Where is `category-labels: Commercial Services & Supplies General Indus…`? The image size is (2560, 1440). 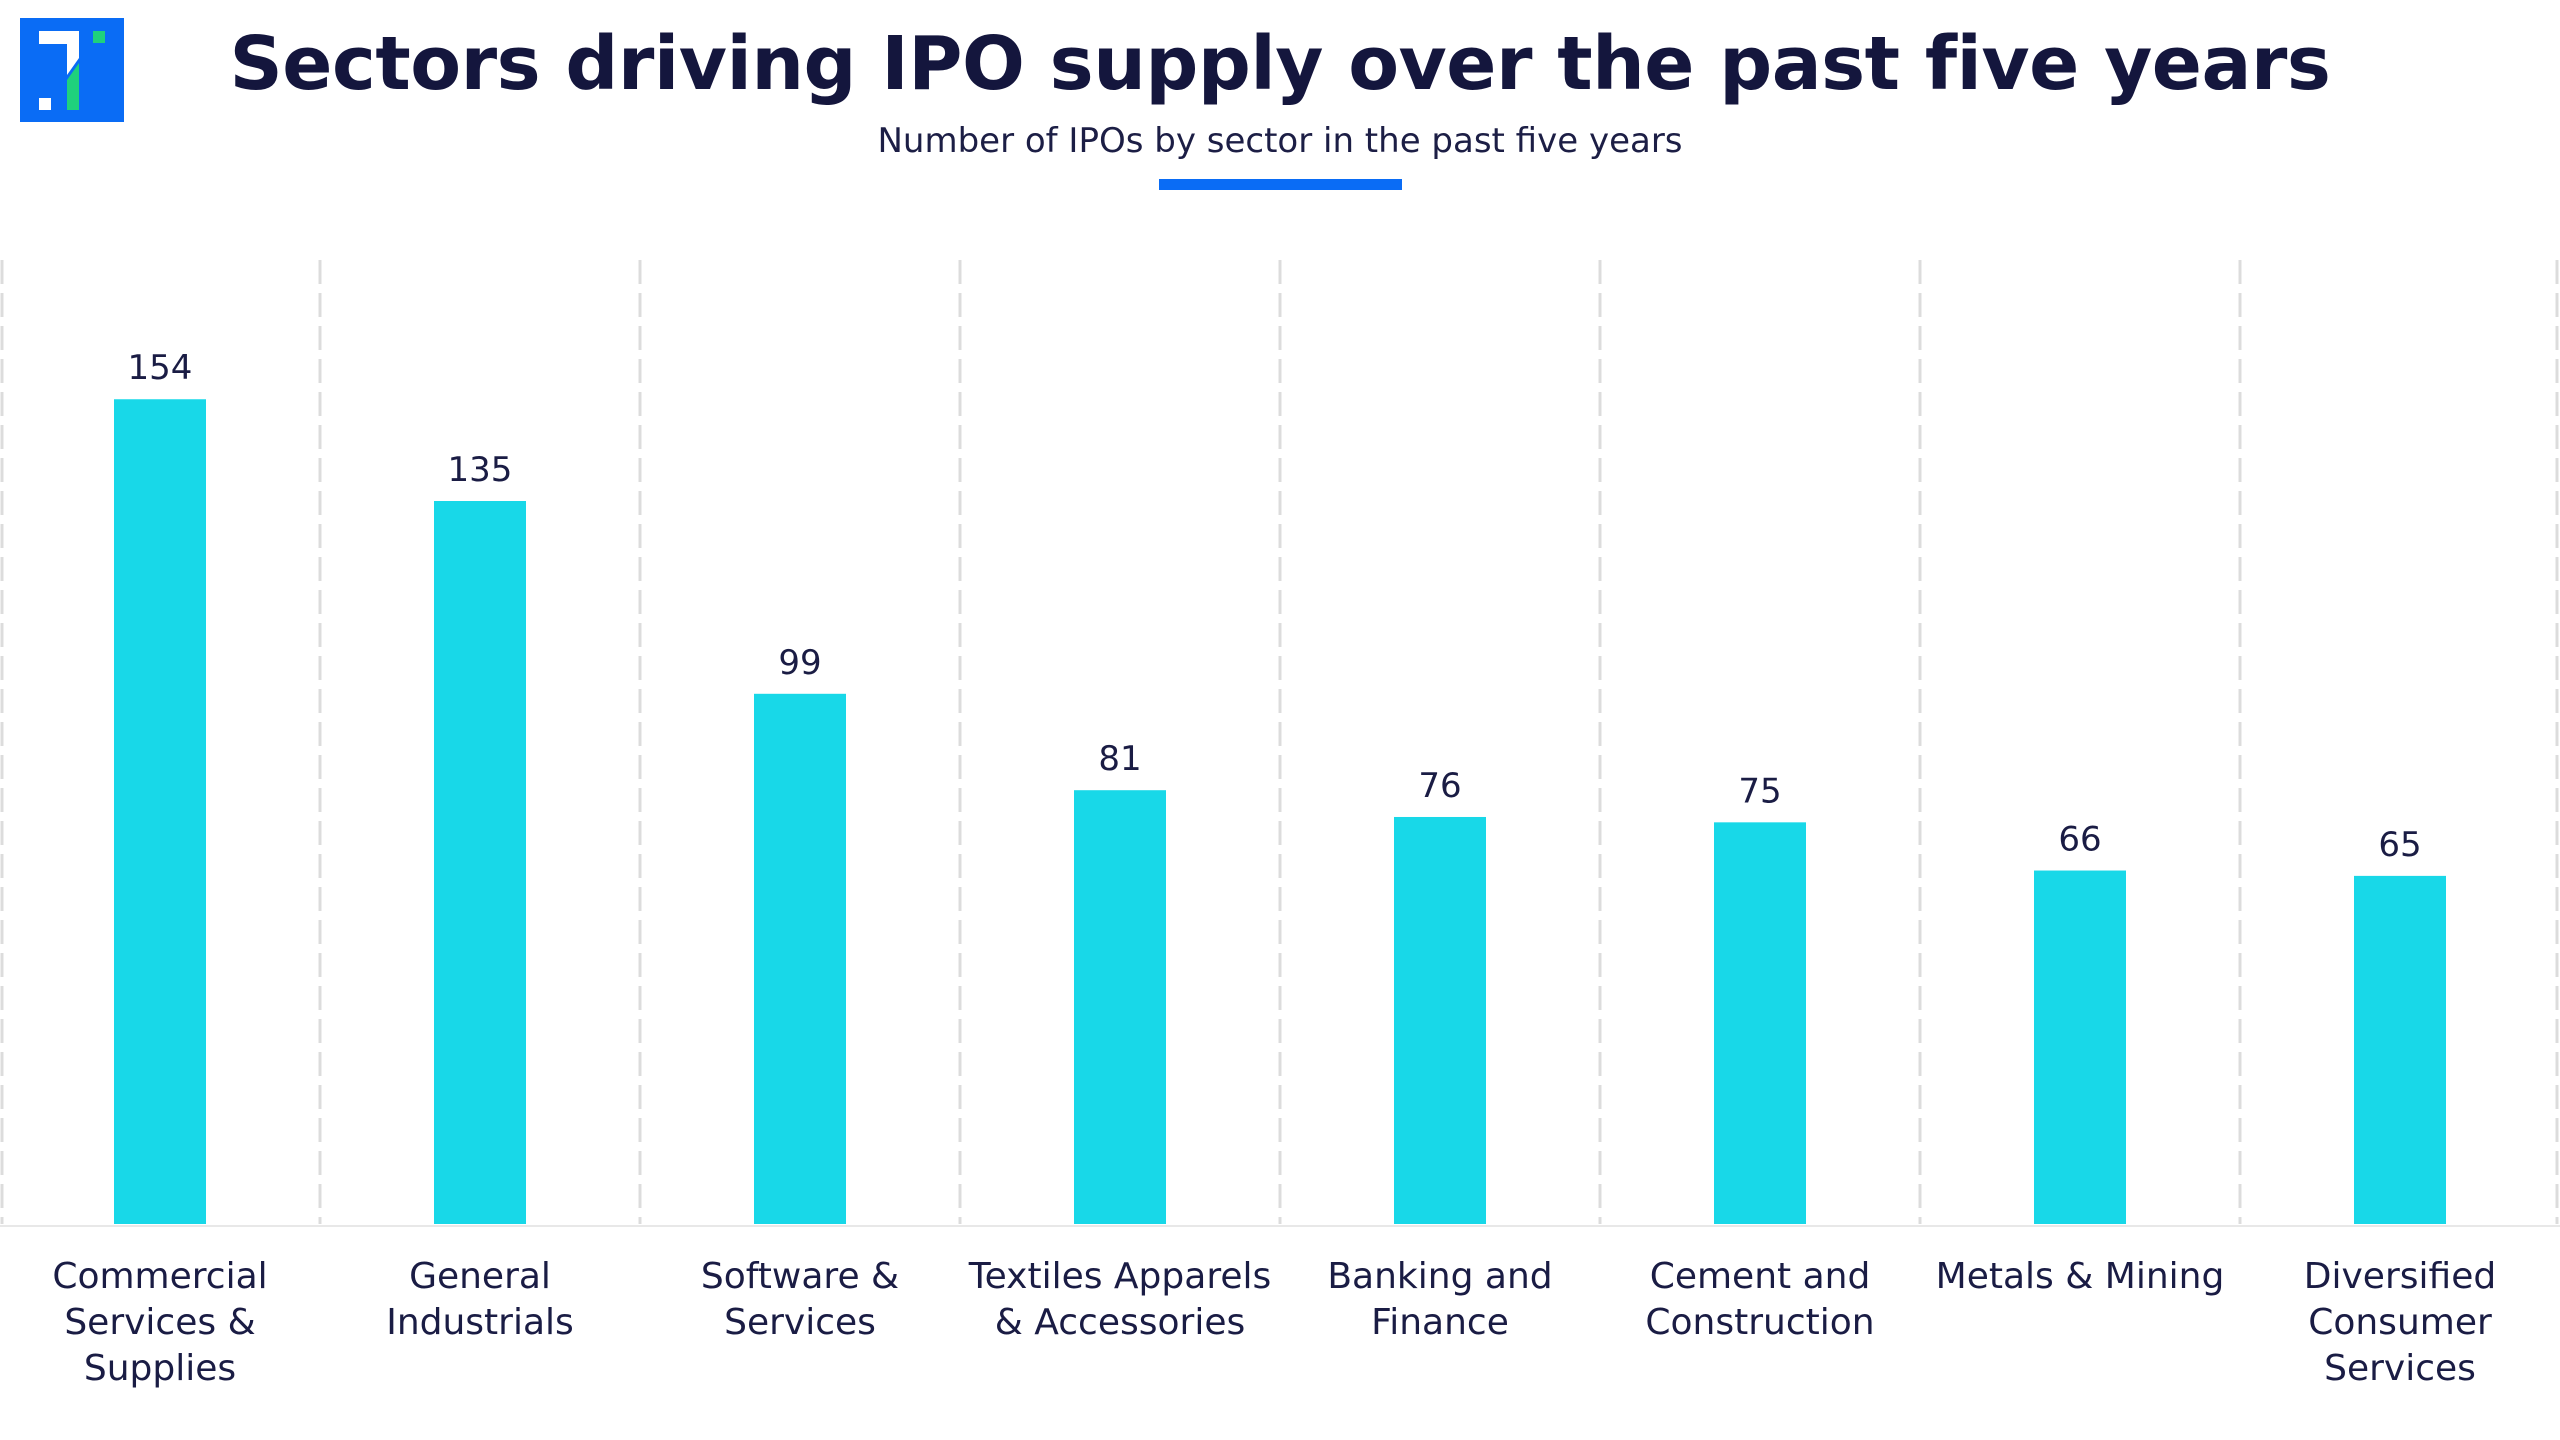 category-labels: Commercial Services & Supplies General Indus… is located at coordinates (1274, 1322).